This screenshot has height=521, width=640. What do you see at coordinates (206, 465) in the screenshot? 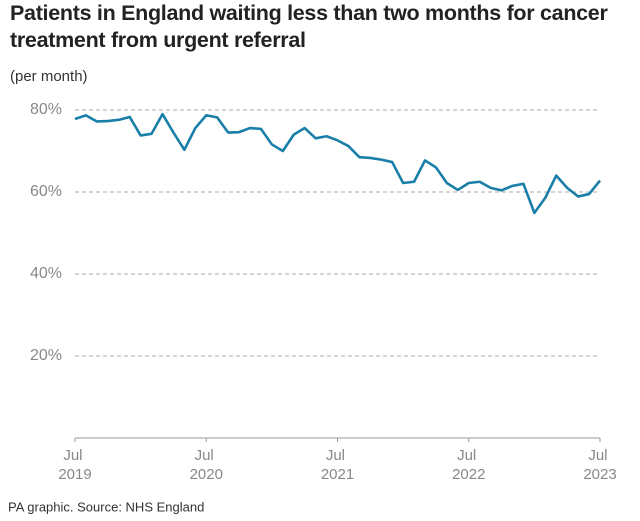
I see `x-tick-label: Jul 2020` at bounding box center [206, 465].